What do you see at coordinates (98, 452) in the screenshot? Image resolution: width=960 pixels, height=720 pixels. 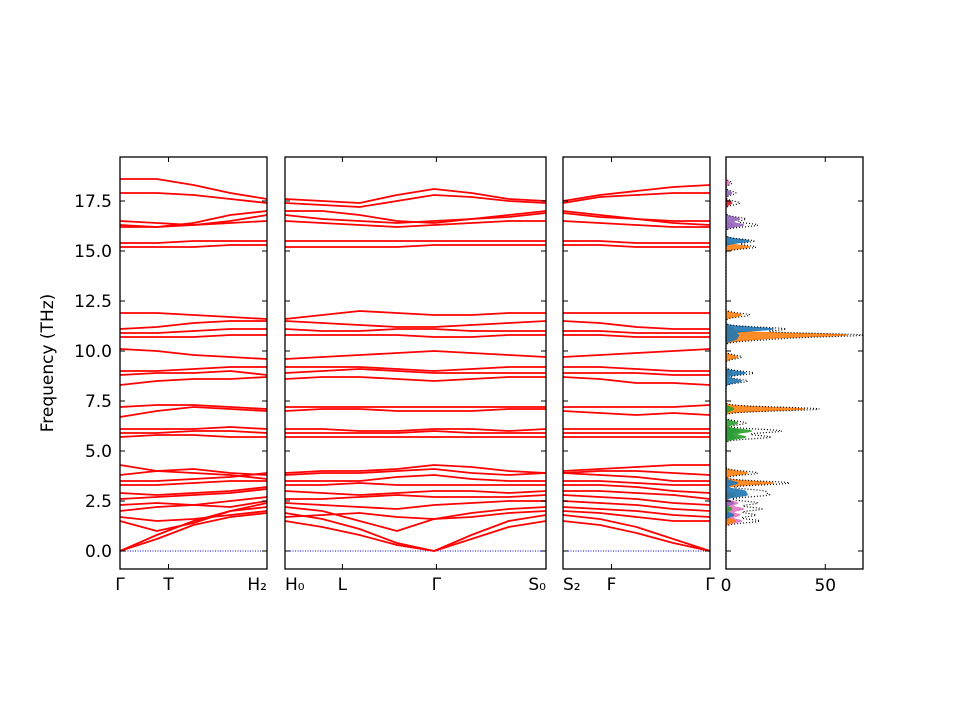 I see `y-tick-label: 5.0` at bounding box center [98, 452].